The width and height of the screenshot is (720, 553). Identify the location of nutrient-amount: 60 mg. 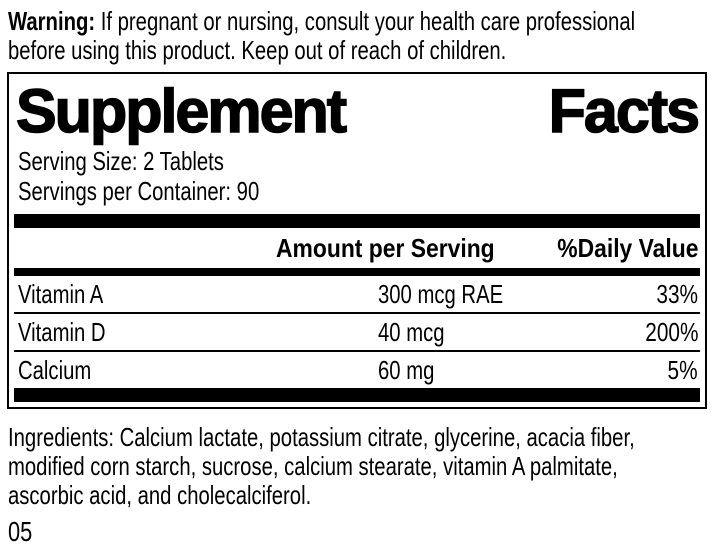
(406, 369).